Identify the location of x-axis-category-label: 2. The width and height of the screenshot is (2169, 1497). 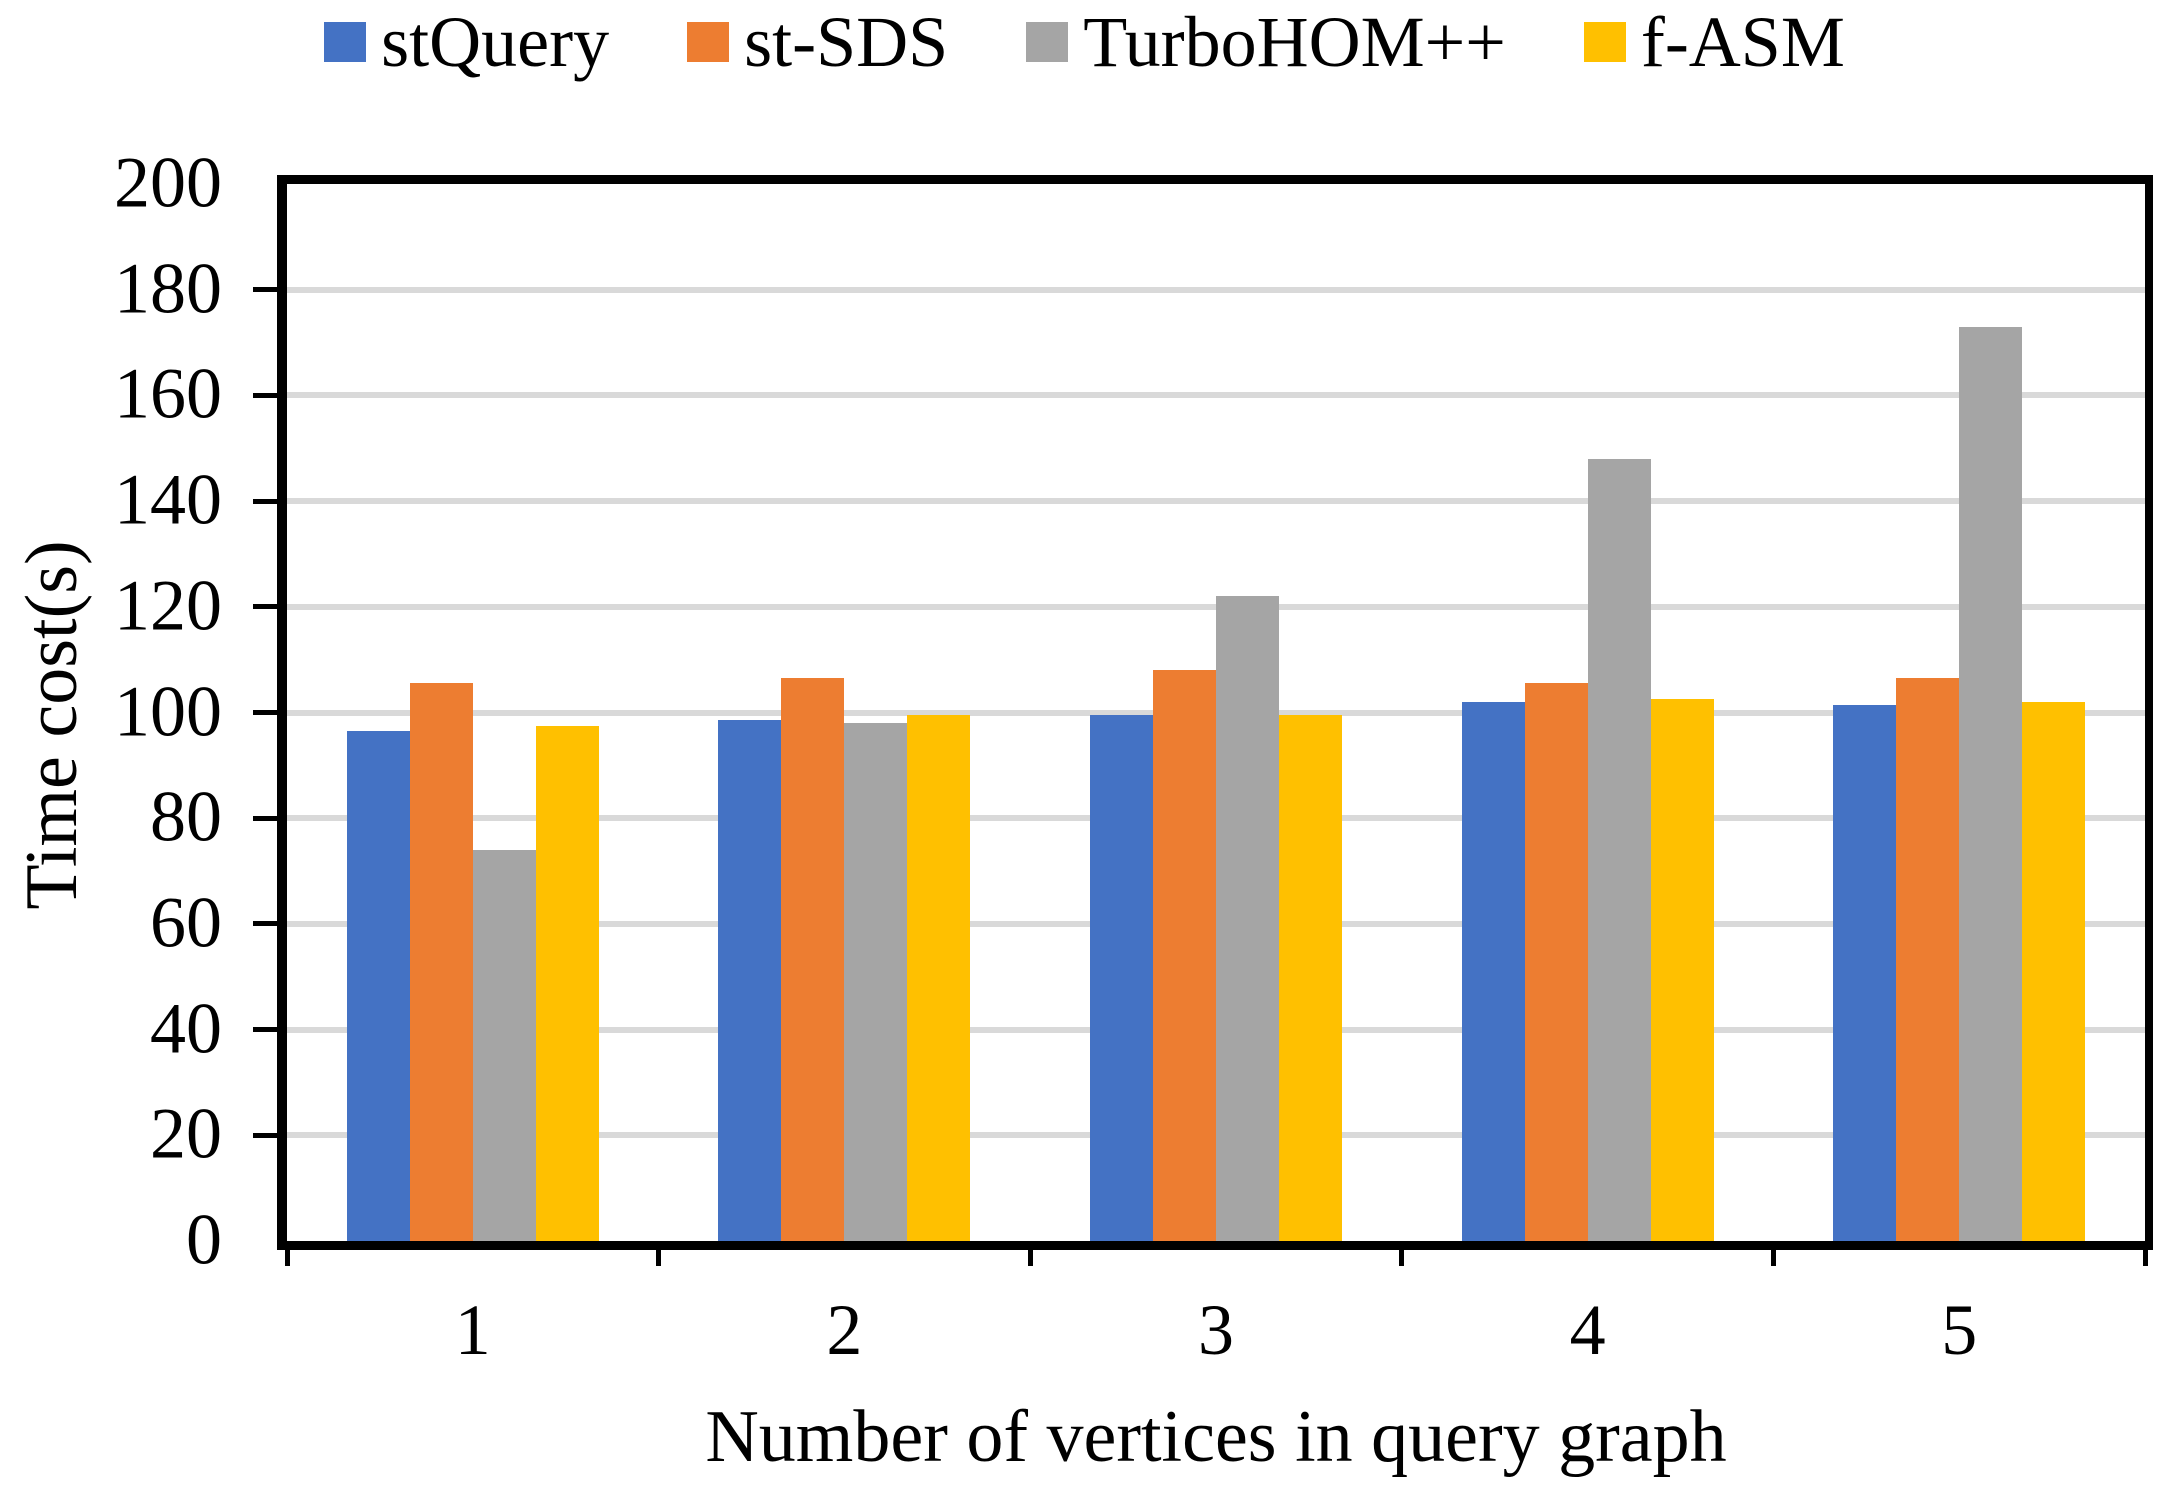
(844, 1330).